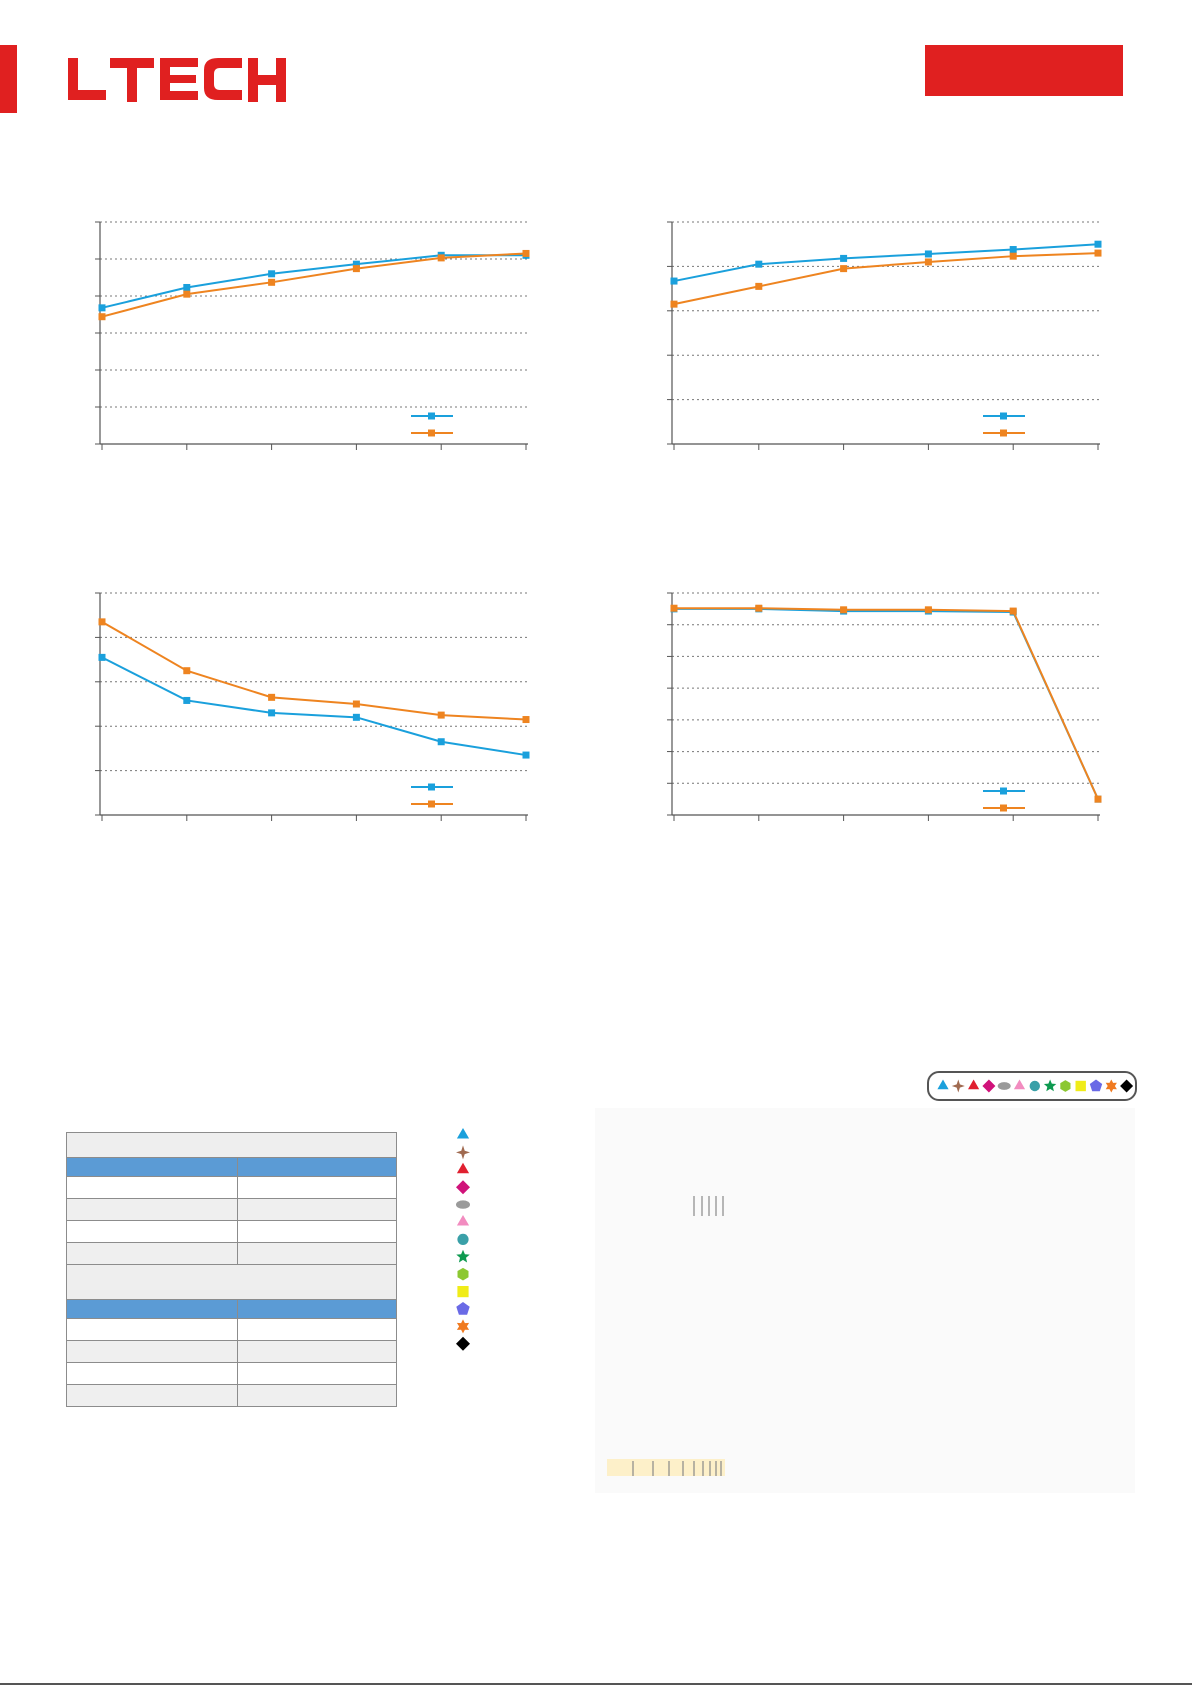  Describe the element at coordinates (267, 80) in the screenshot. I see `logo-letter-h` at that location.